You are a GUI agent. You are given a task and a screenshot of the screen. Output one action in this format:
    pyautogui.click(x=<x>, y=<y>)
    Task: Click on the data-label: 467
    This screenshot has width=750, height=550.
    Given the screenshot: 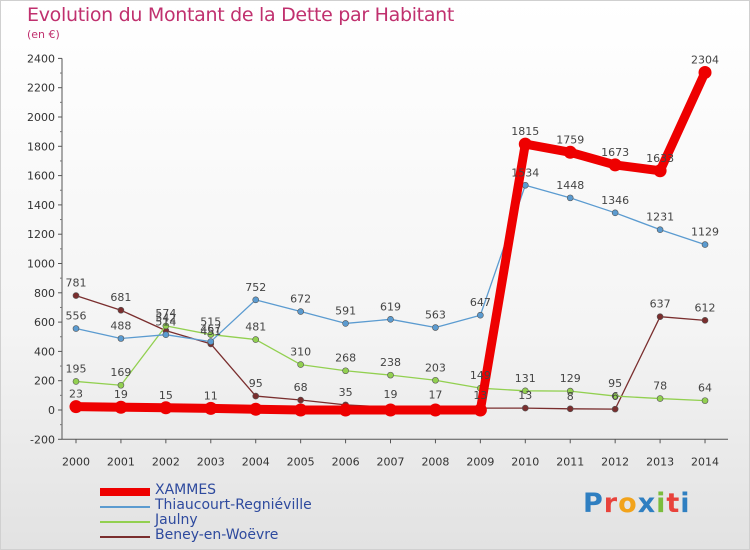 What is the action you would take?
    pyautogui.click(x=210, y=329)
    